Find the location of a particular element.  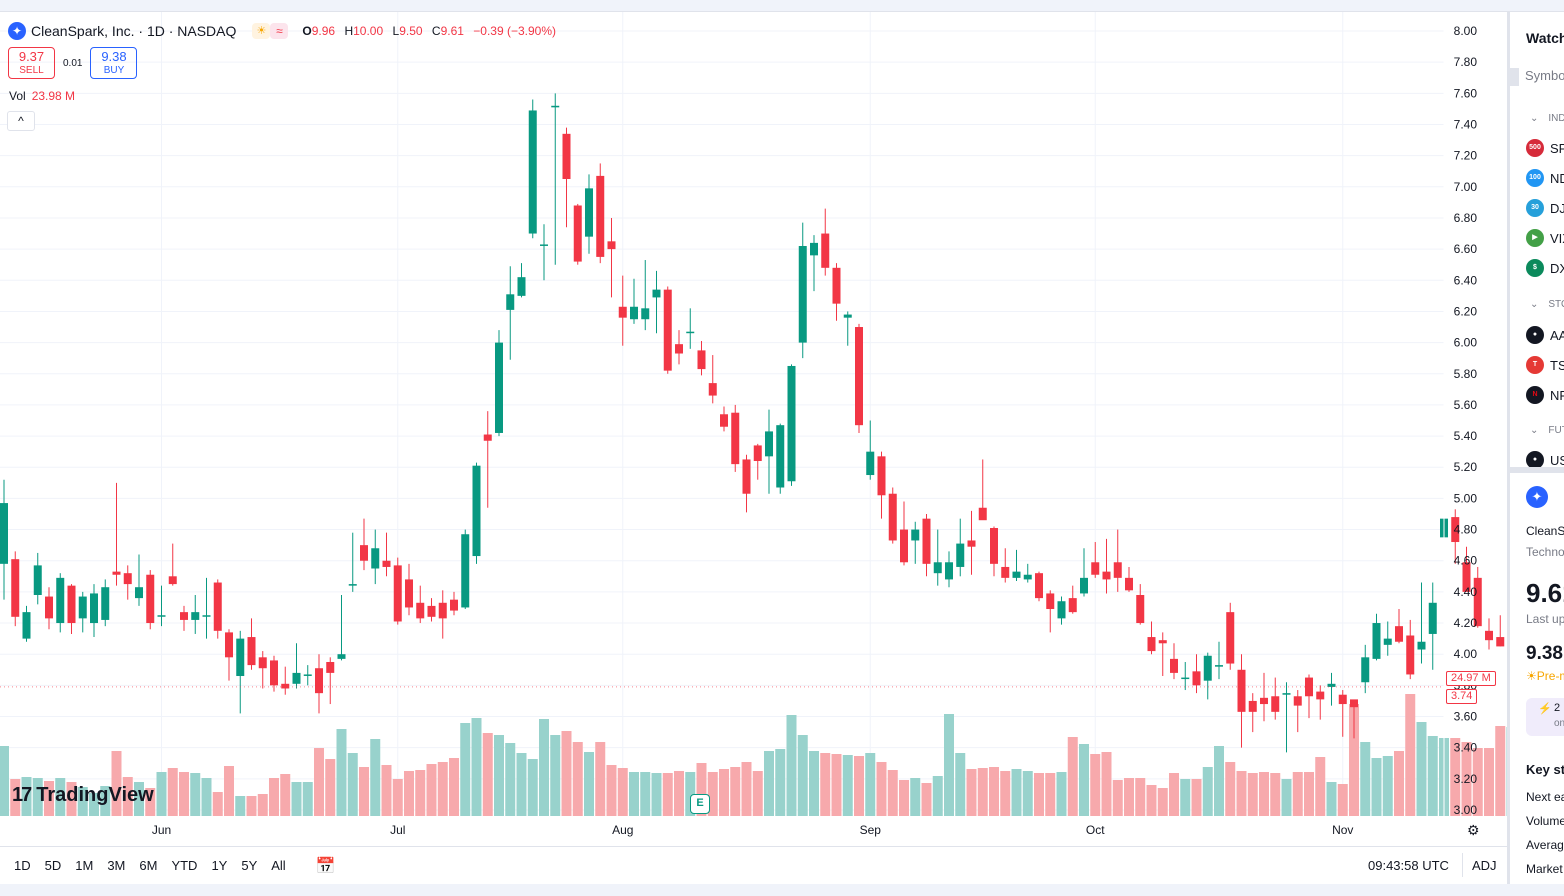

chart-settings-gear-icon: ⚙ is located at coordinates (1473, 830).